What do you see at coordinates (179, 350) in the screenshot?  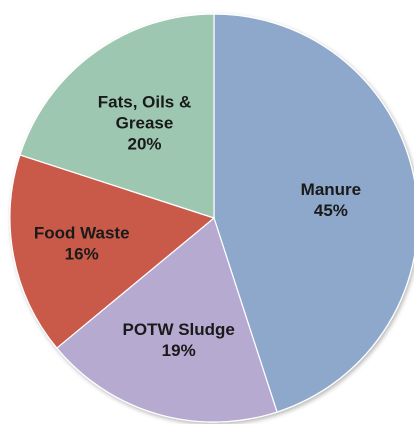 I see `slice-percent-label: 19%` at bounding box center [179, 350].